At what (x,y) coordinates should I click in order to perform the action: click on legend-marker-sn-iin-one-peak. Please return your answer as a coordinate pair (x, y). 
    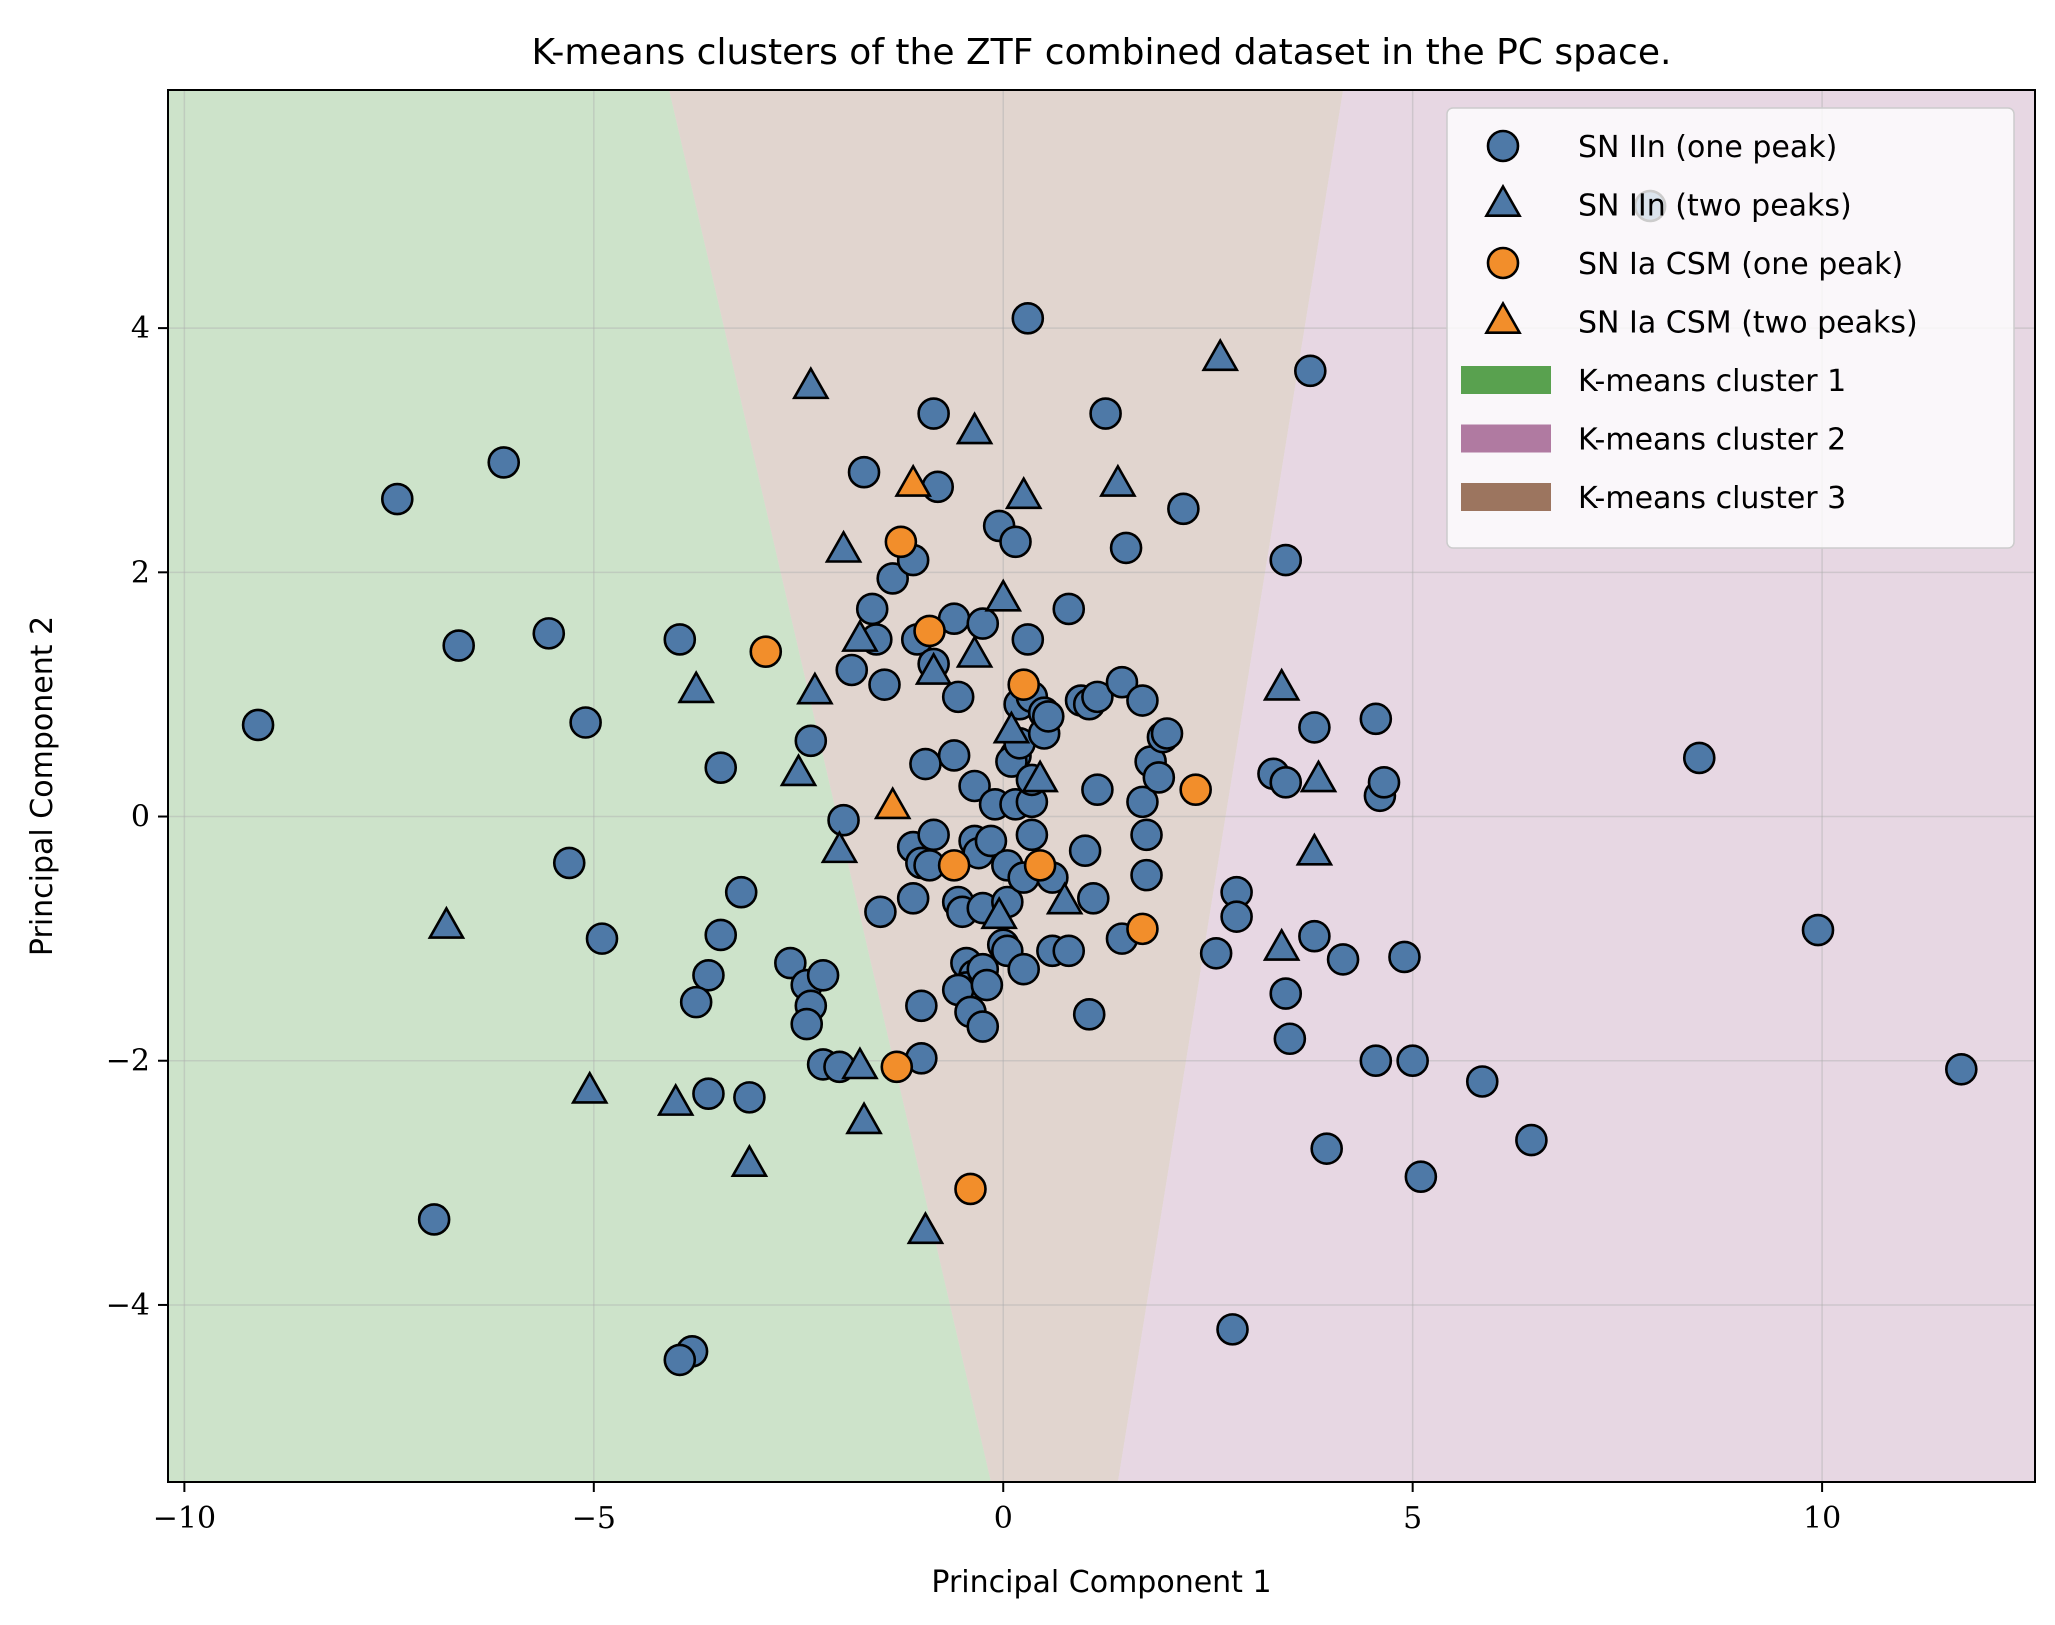
    Looking at the image, I should click on (1503, 146).